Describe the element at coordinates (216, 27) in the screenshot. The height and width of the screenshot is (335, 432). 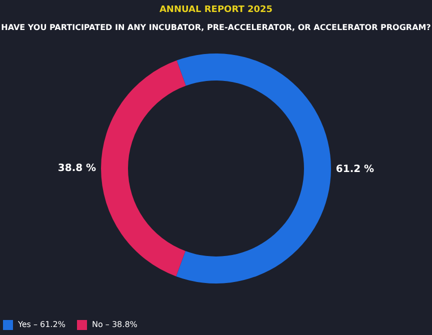
I see `chart-subtitle: HAVE YOU PARTICIPATED IN ANY INCUBATOR, PRE-ACCELERATOR, OR ACCELERATOR PROGRAM?` at that location.